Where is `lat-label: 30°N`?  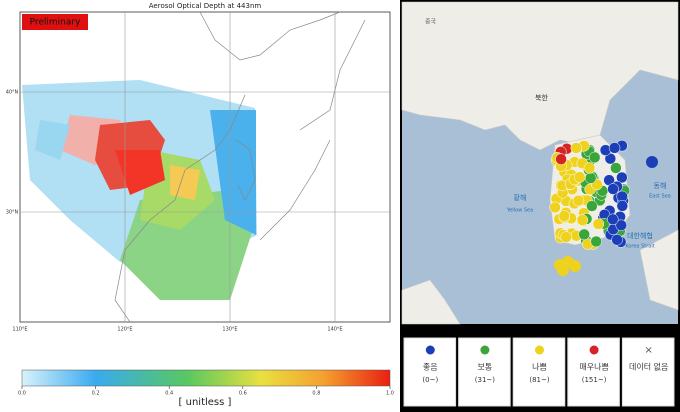 lat-label: 30°N is located at coordinates (12, 213).